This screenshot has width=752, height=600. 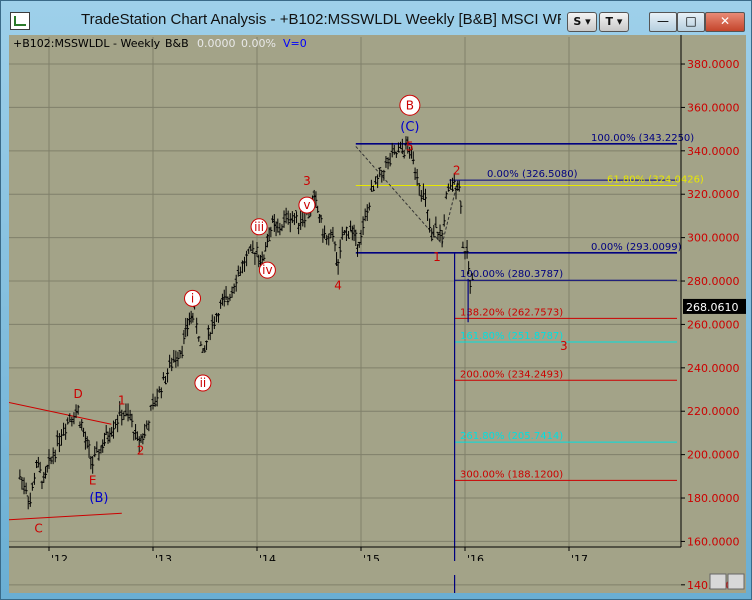 I want to click on wave-label: E, so click(x=93, y=481).